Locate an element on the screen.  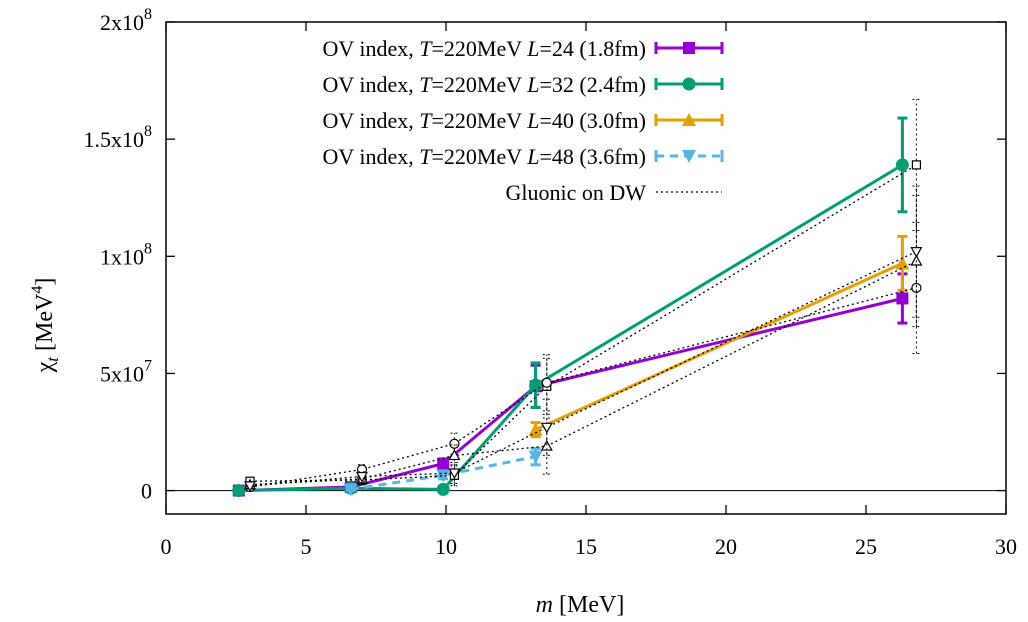
legend-label: OV index, T=220MeV L=24 (1.8fm) is located at coordinates (485, 48).